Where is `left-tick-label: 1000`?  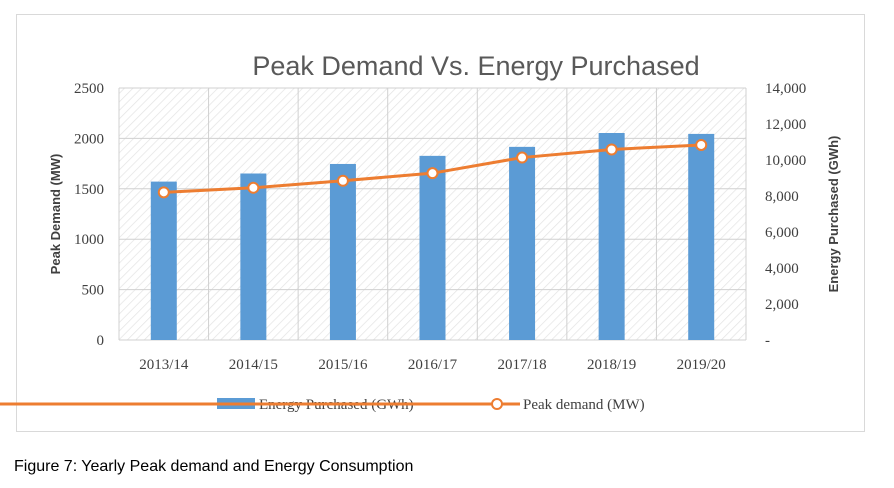
left-tick-label: 1000 is located at coordinates (89, 240).